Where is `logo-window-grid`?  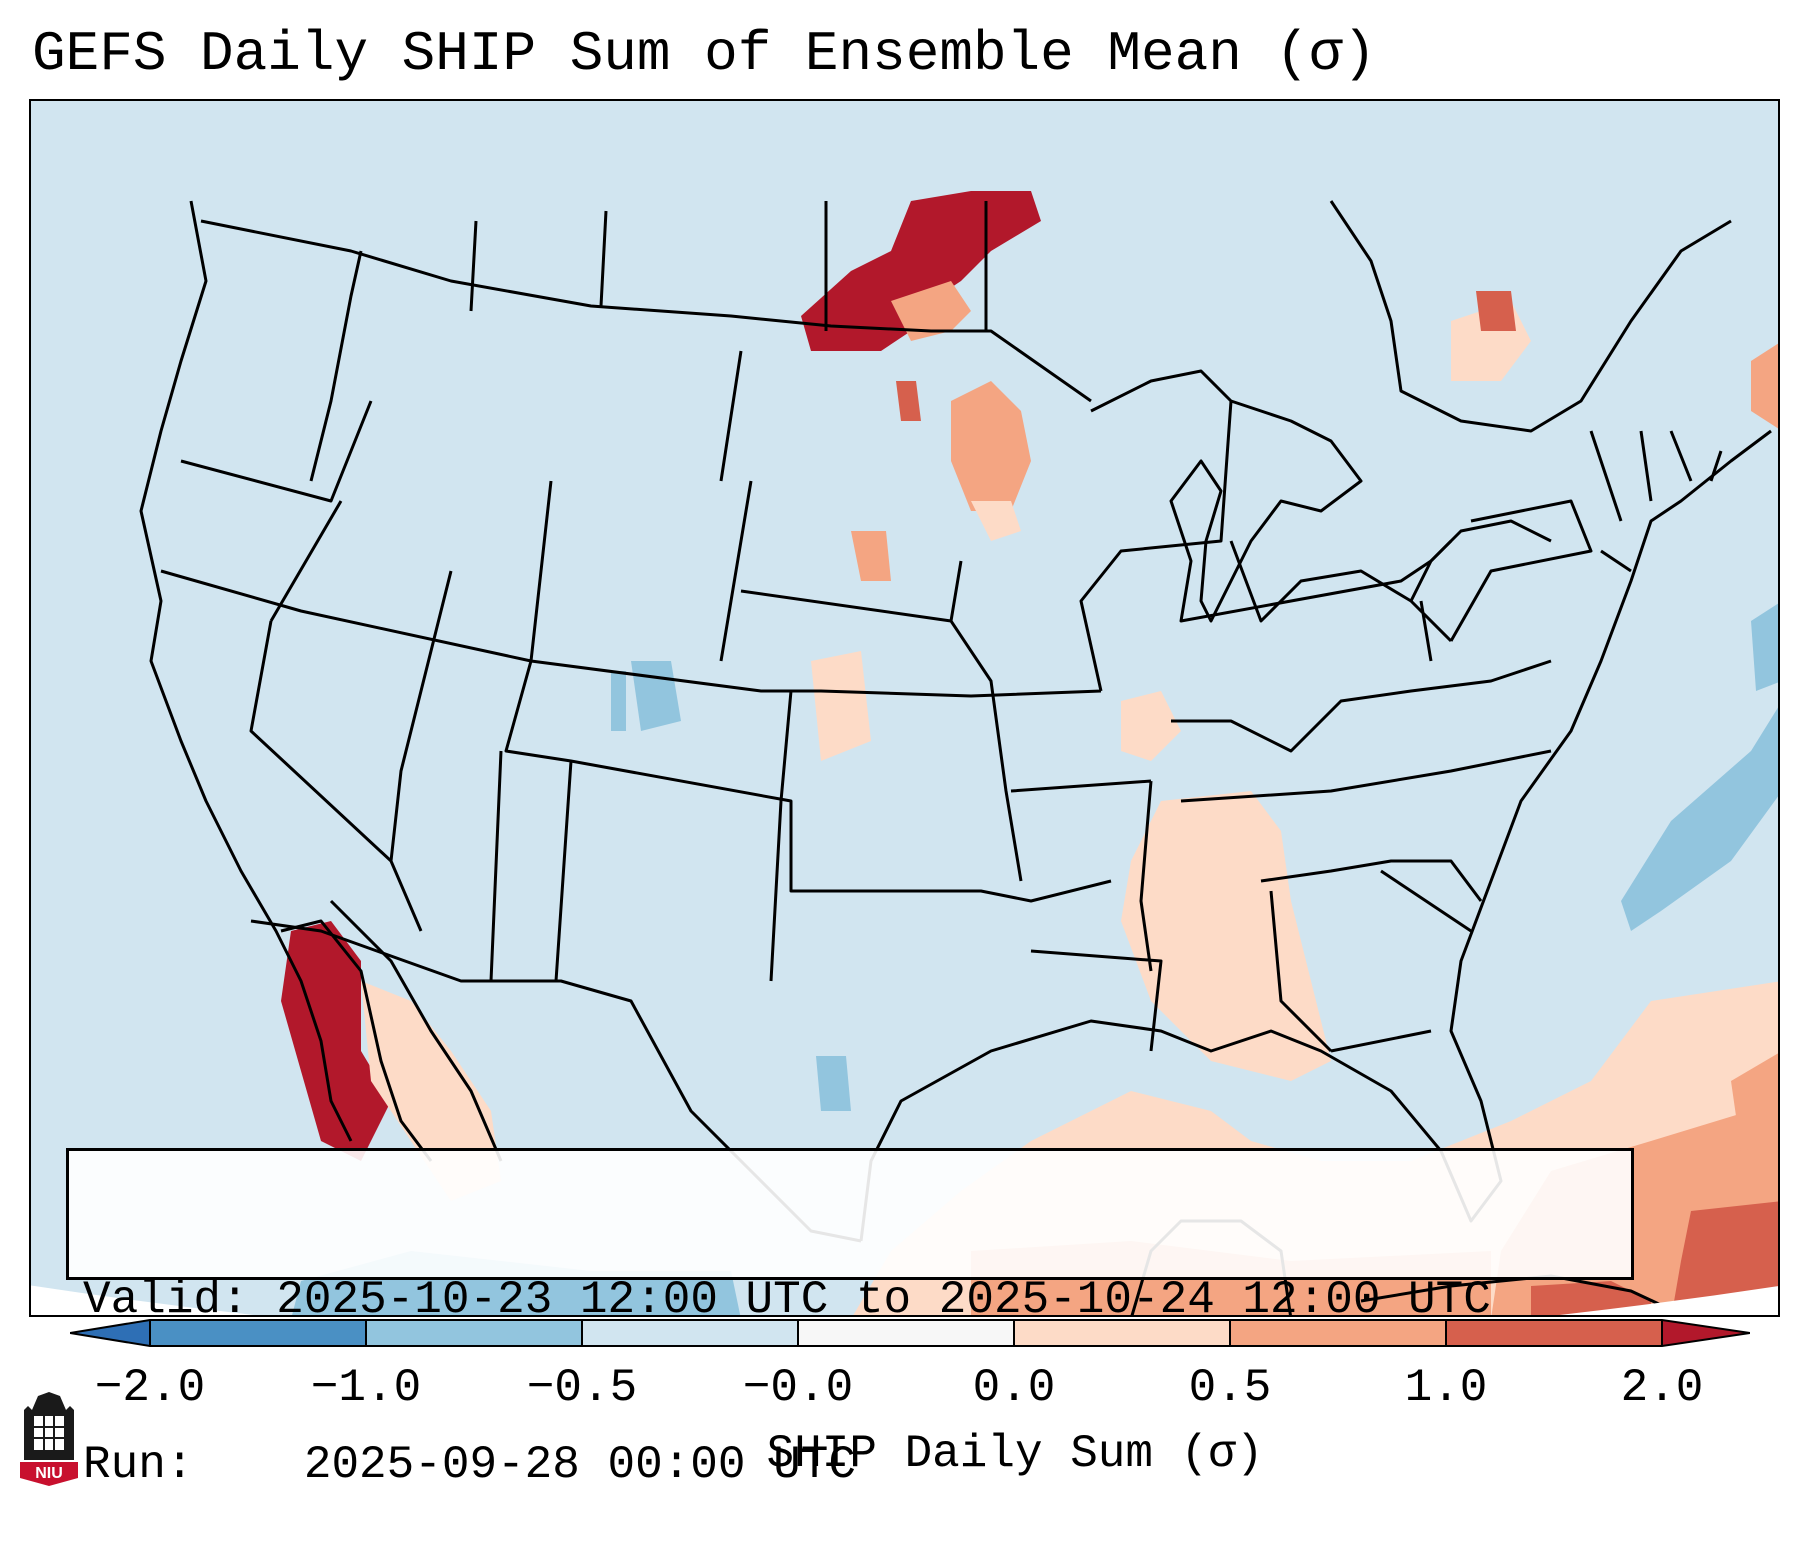
logo-window-grid is located at coordinates (49, 1433).